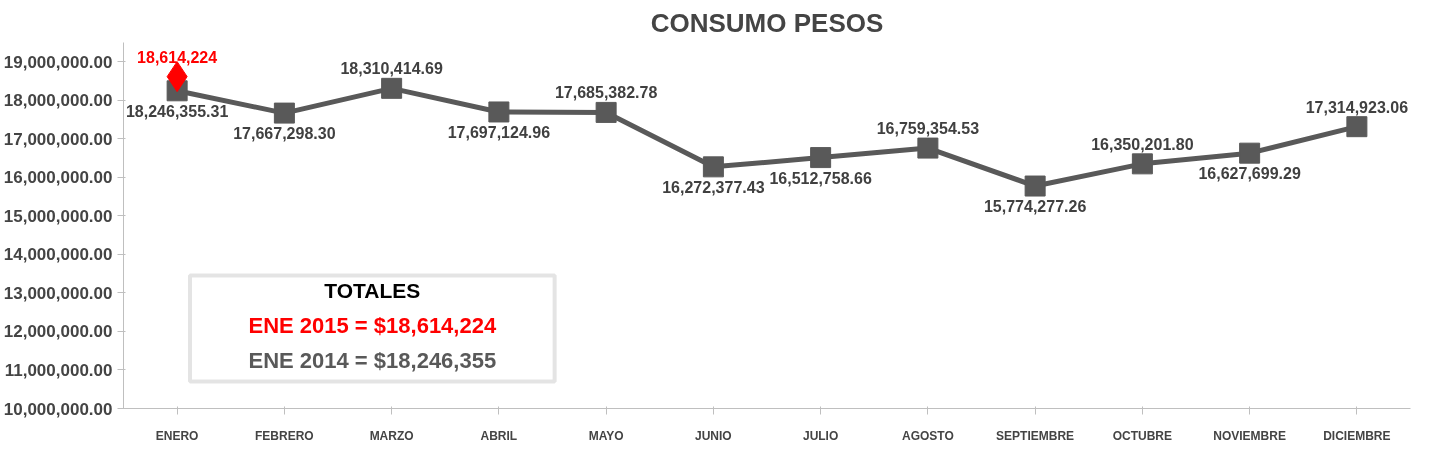 The width and height of the screenshot is (1438, 449). Describe the element at coordinates (1249, 435) in the screenshot. I see `x-tick-label: NOVIEMBRE` at that location.